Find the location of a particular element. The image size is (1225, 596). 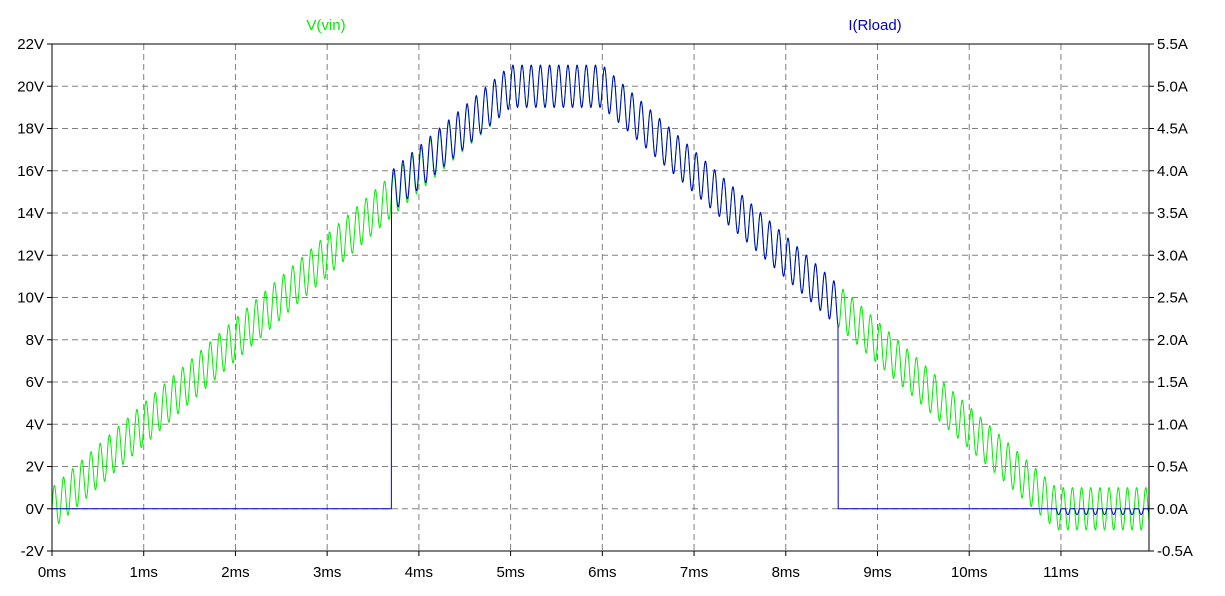

x-tick-label: 5ms is located at coordinates (510, 572).